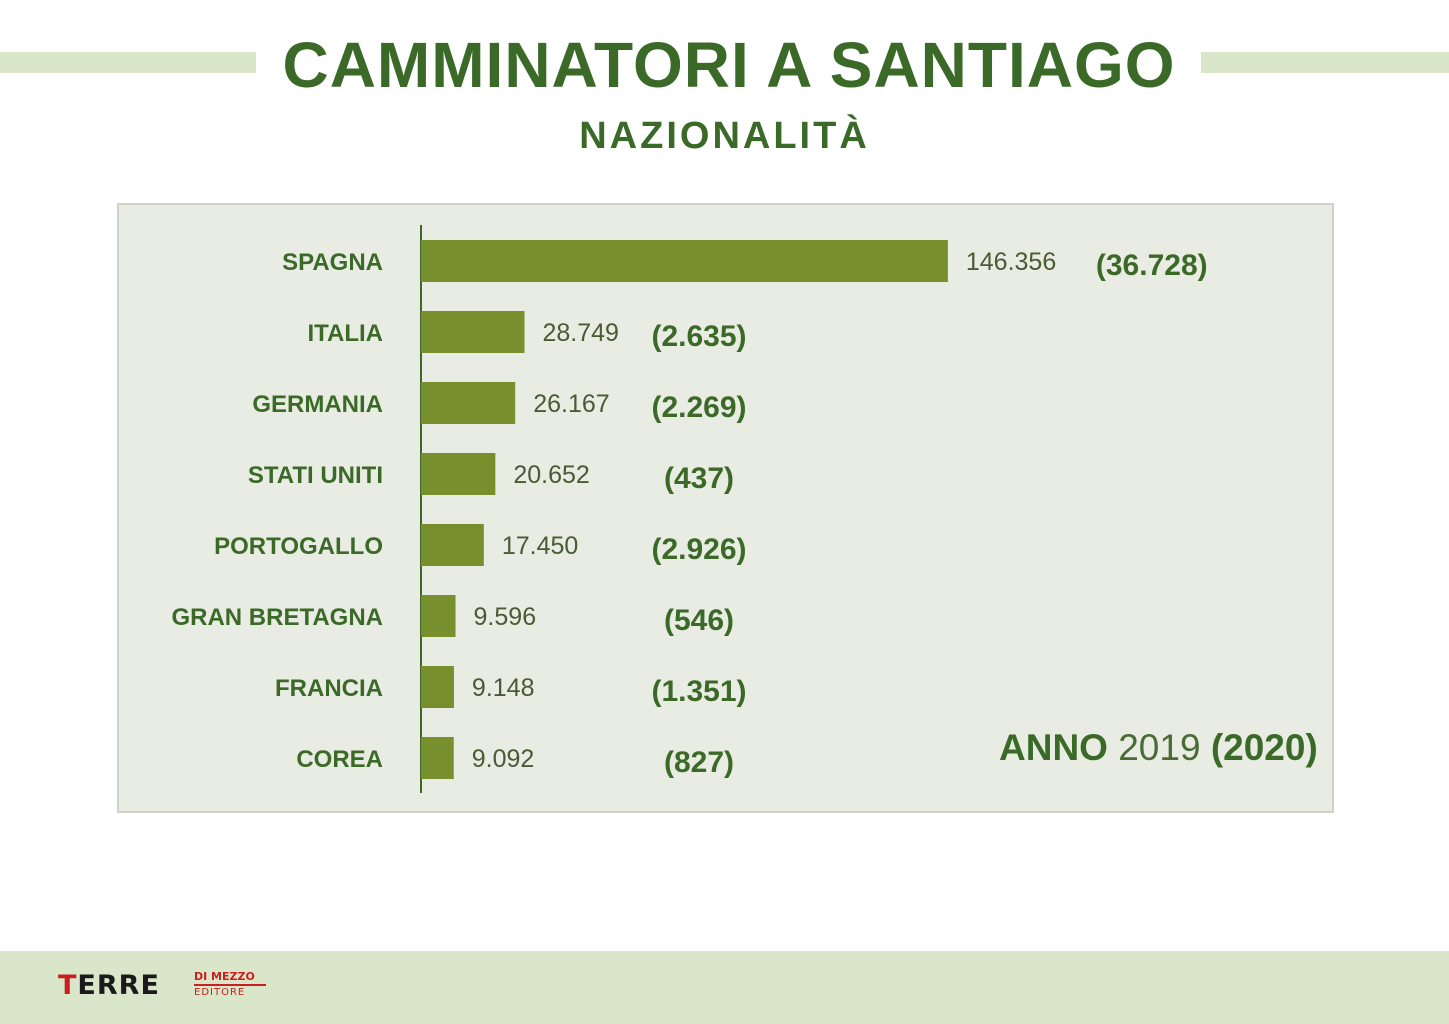 The height and width of the screenshot is (1024, 1449). What do you see at coordinates (345, 333) in the screenshot?
I see `category-label: ITALIA` at bounding box center [345, 333].